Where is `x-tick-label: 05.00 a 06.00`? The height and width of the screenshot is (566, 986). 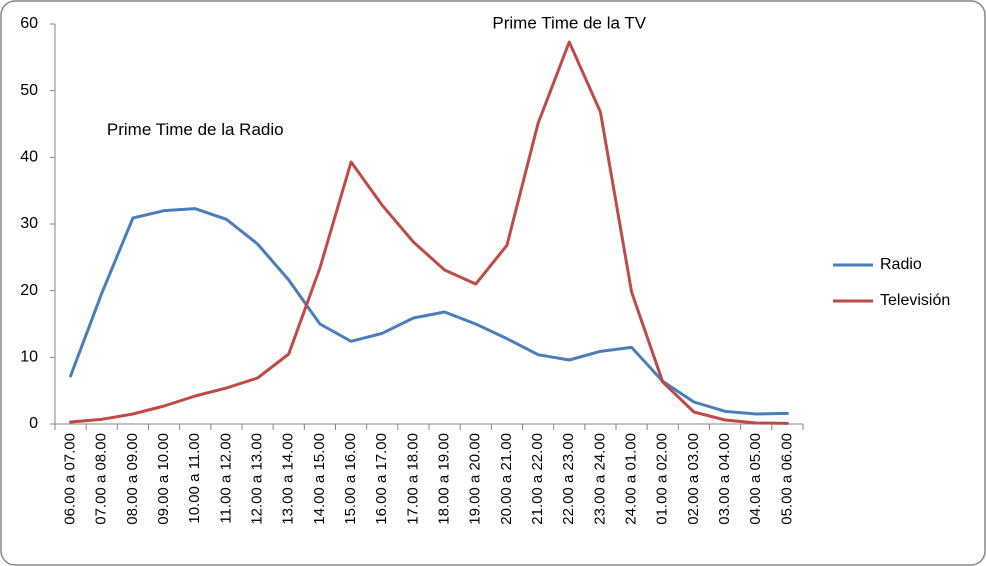
x-tick-label: 05.00 a 06.00 is located at coordinates (786, 479).